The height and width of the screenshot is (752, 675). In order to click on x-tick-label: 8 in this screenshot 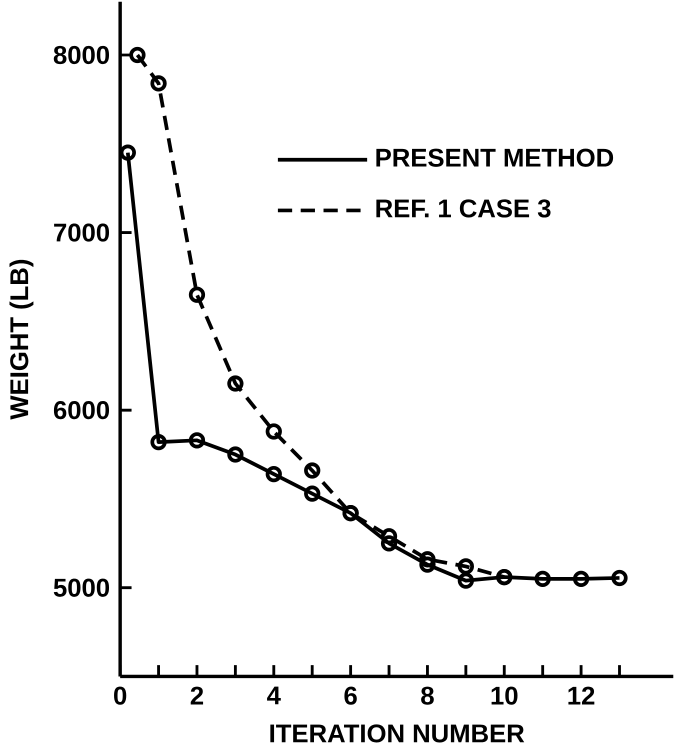, I will do `click(427, 695)`.